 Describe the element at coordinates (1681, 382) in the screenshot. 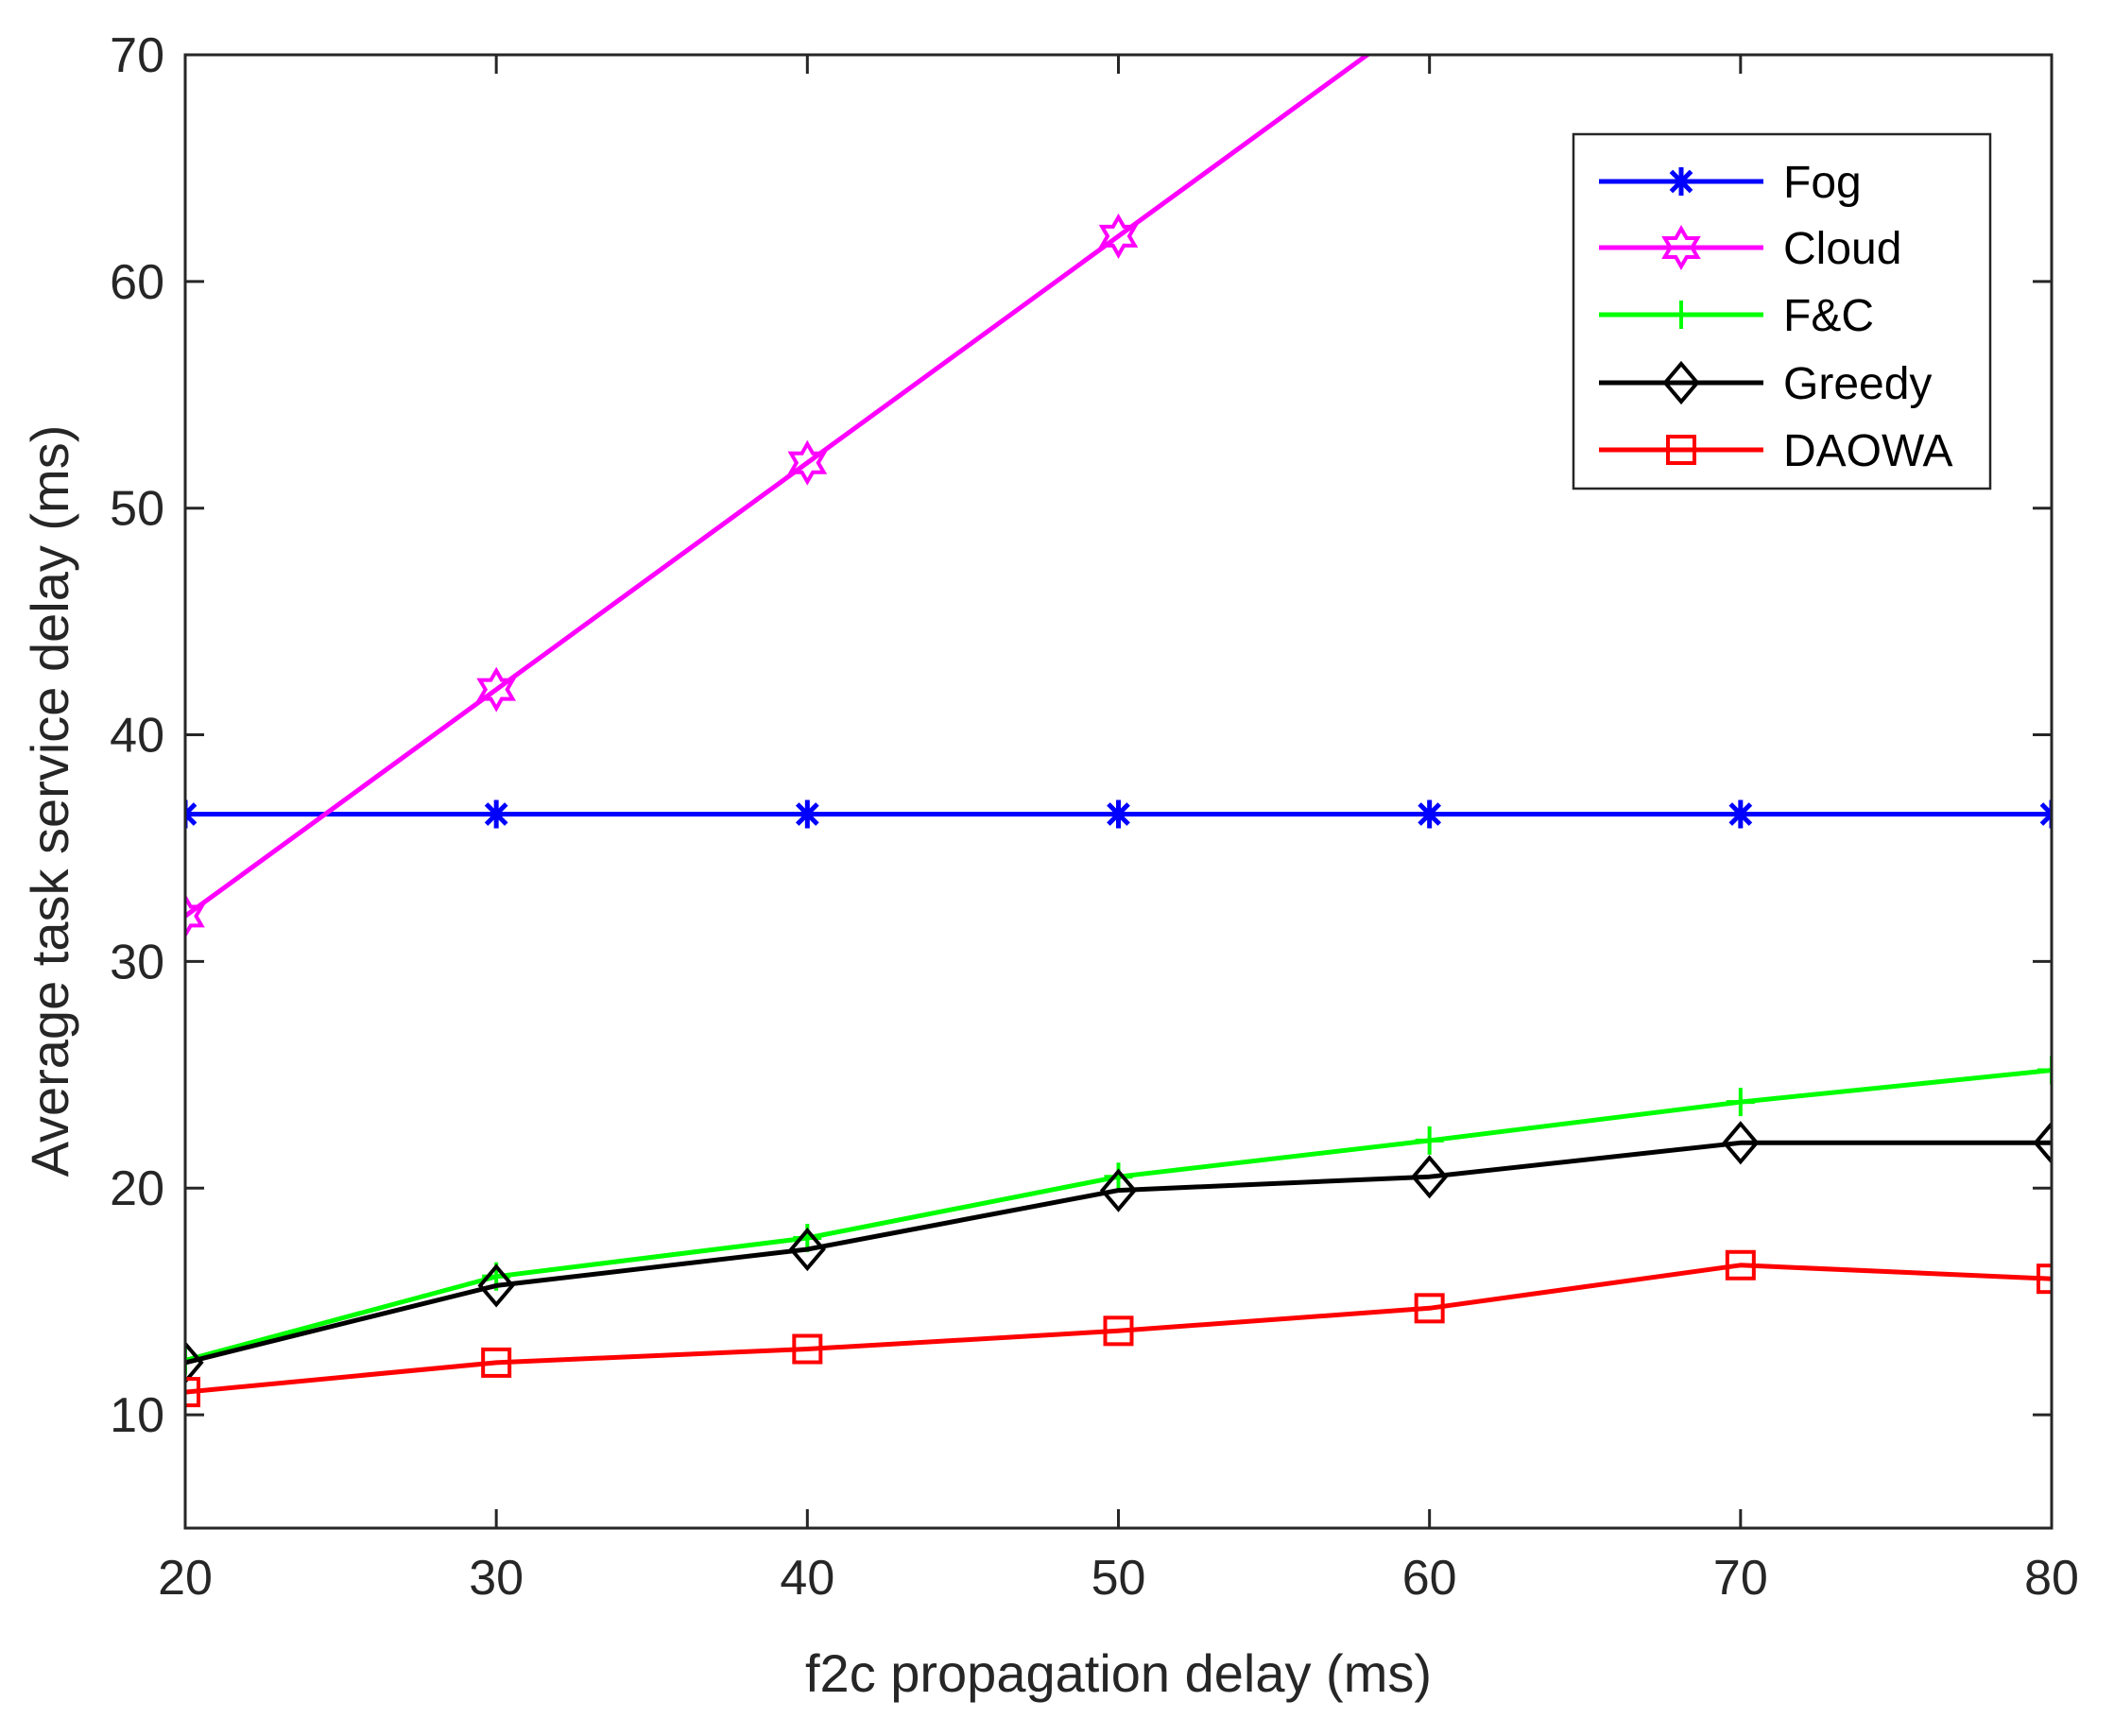

I see `legend-marker-greedy` at that location.